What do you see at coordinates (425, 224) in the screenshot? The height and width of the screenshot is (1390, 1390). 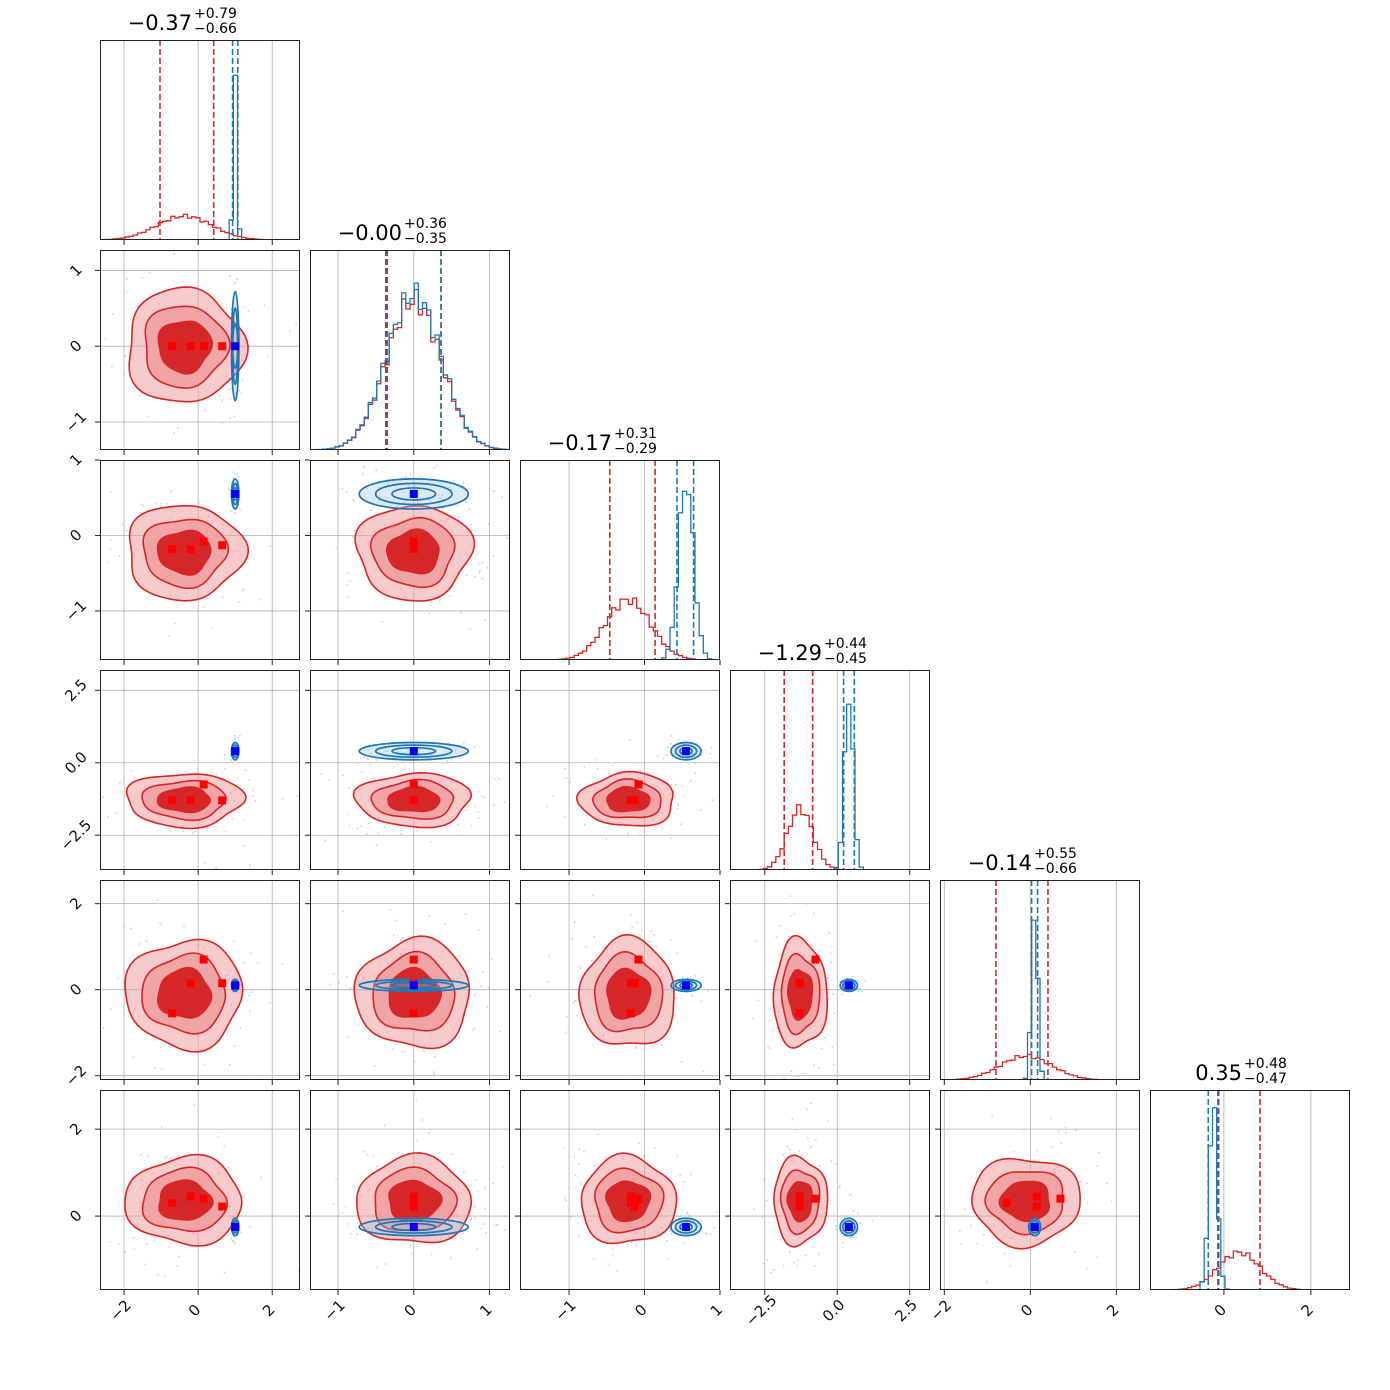 I see `title-plus: +0.36` at bounding box center [425, 224].